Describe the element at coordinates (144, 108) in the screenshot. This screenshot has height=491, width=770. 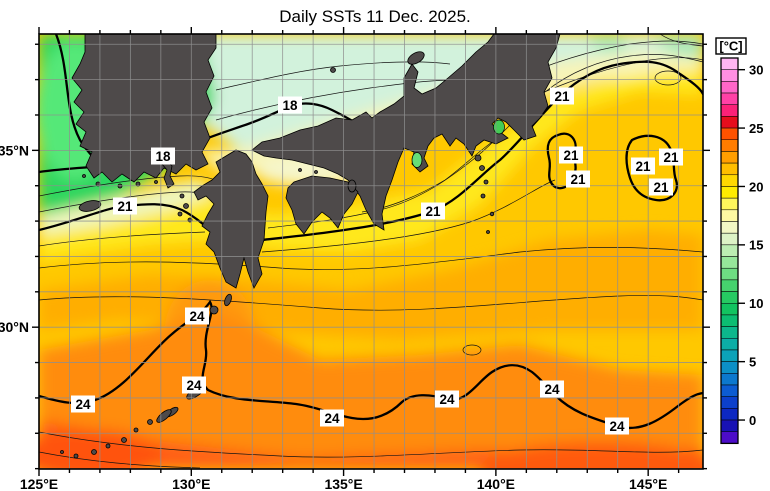
I see `land-korea` at that location.